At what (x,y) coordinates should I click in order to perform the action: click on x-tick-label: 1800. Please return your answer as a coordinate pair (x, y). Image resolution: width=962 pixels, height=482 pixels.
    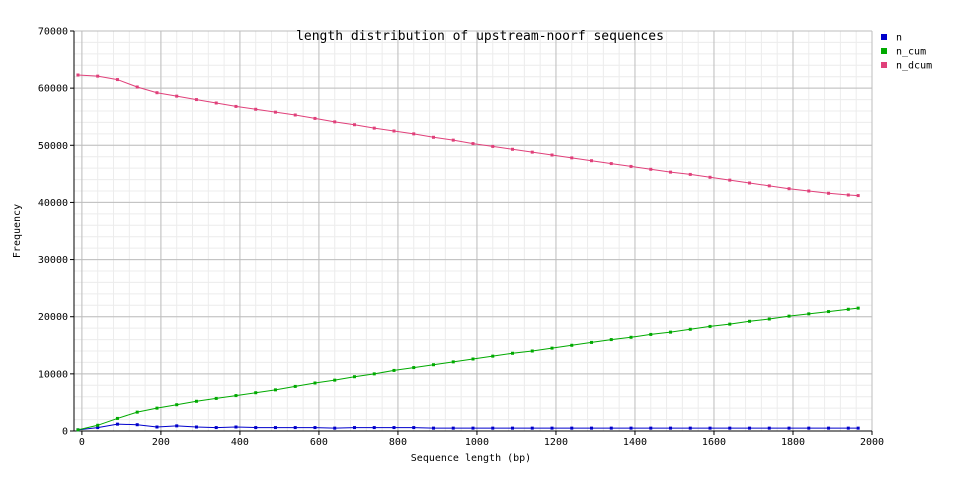
    Looking at the image, I should click on (793, 442).